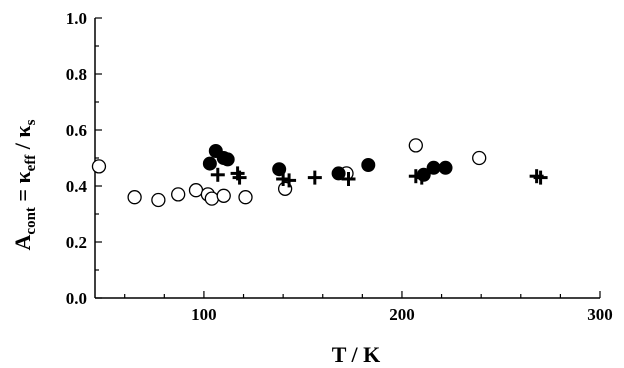  Describe the element at coordinates (402, 314) in the screenshot. I see `x-tick-label: 200` at that location.